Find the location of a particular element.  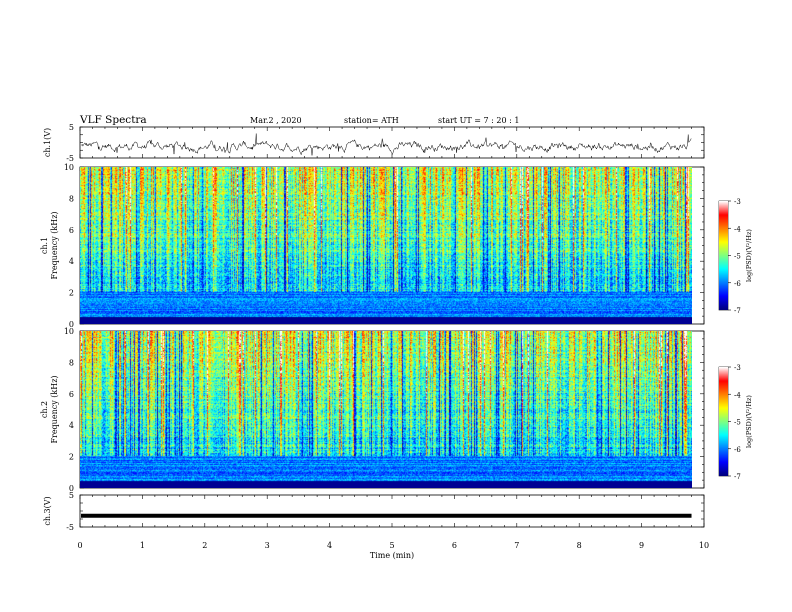

x-tick-label: 2 is located at coordinates (204, 545).